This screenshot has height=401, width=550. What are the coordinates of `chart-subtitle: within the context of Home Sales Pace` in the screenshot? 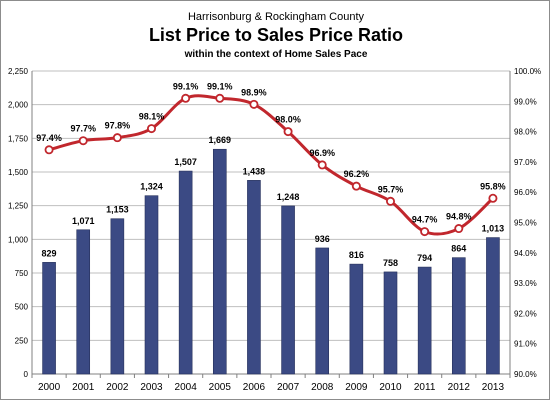 It's located at (276, 54).